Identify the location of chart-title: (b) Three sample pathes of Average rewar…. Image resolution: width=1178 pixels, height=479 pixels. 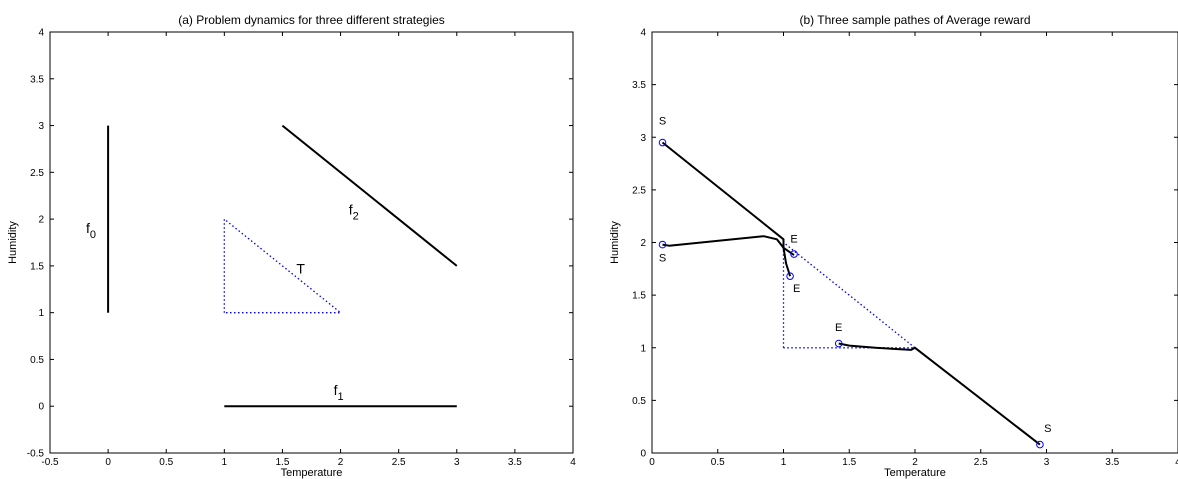
(914, 20).